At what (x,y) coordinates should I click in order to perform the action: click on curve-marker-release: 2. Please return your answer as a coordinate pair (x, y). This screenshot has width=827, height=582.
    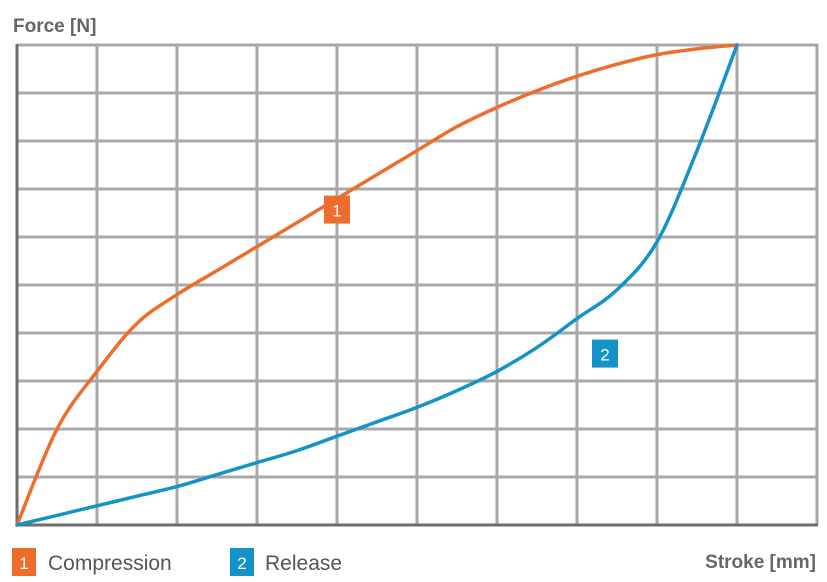
    Looking at the image, I should click on (605, 353).